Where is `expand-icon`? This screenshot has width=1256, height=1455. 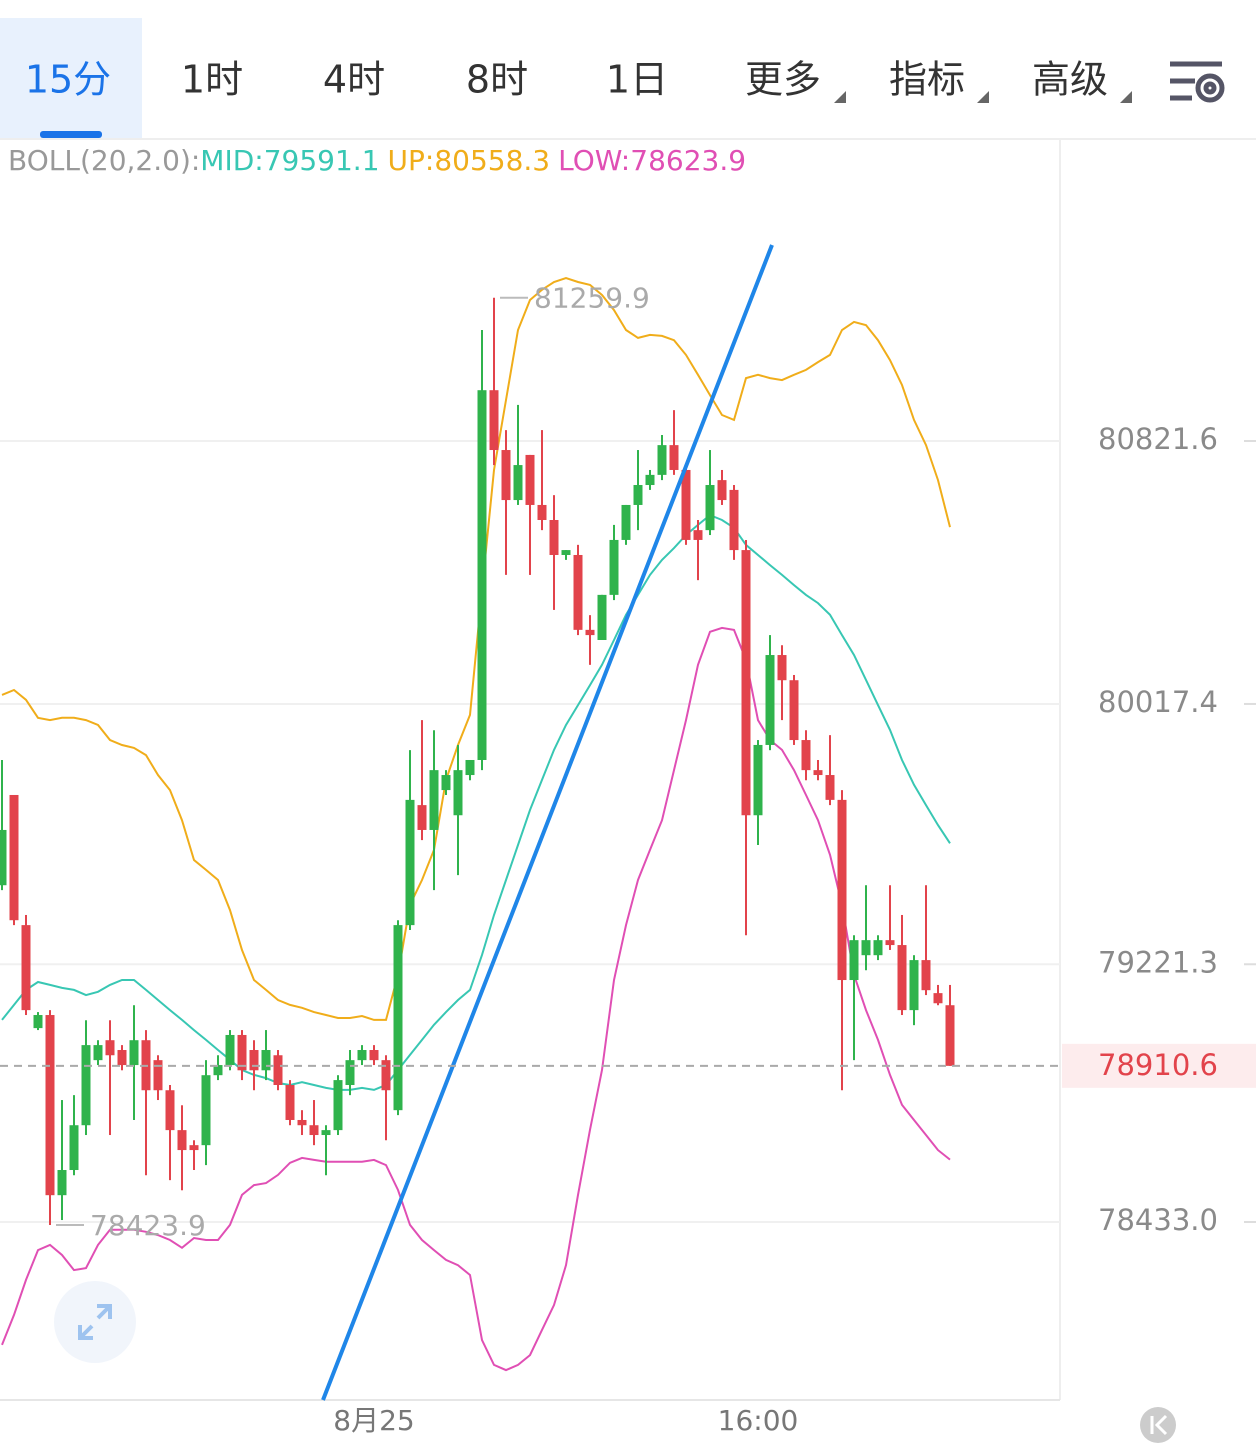 expand-icon is located at coordinates (95, 1322).